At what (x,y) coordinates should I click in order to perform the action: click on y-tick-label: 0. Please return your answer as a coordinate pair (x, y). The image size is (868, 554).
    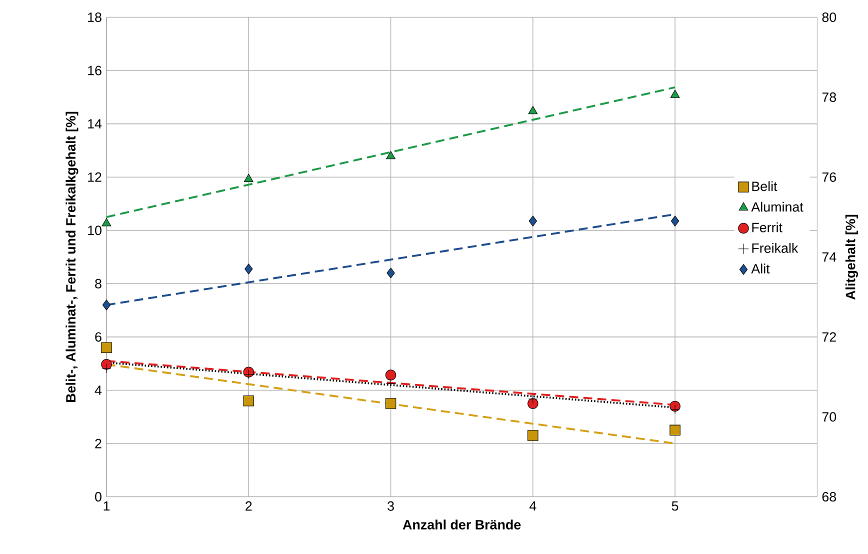
    Looking at the image, I should click on (98, 497).